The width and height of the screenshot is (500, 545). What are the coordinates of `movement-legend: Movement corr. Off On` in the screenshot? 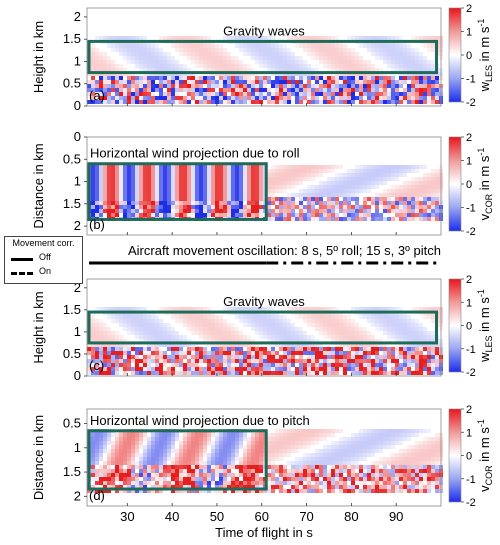 It's located at (43, 260).